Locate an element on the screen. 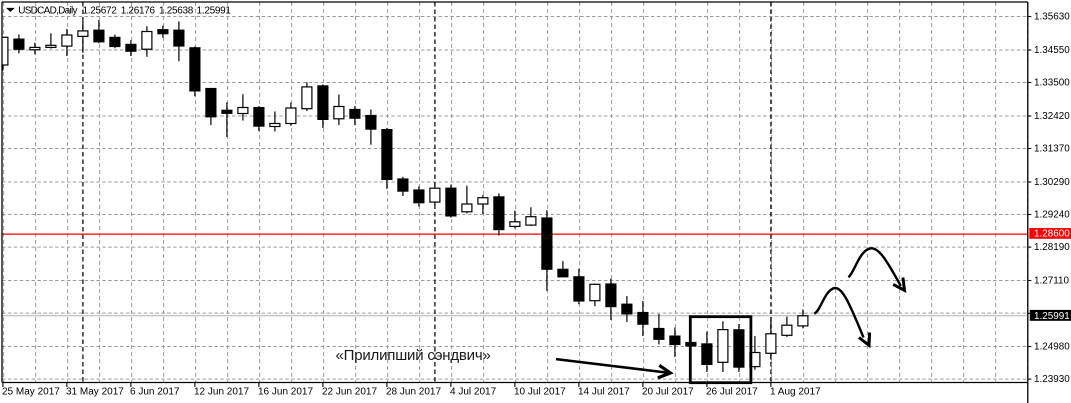  svg-text: 1.27110 is located at coordinates (1051, 280).